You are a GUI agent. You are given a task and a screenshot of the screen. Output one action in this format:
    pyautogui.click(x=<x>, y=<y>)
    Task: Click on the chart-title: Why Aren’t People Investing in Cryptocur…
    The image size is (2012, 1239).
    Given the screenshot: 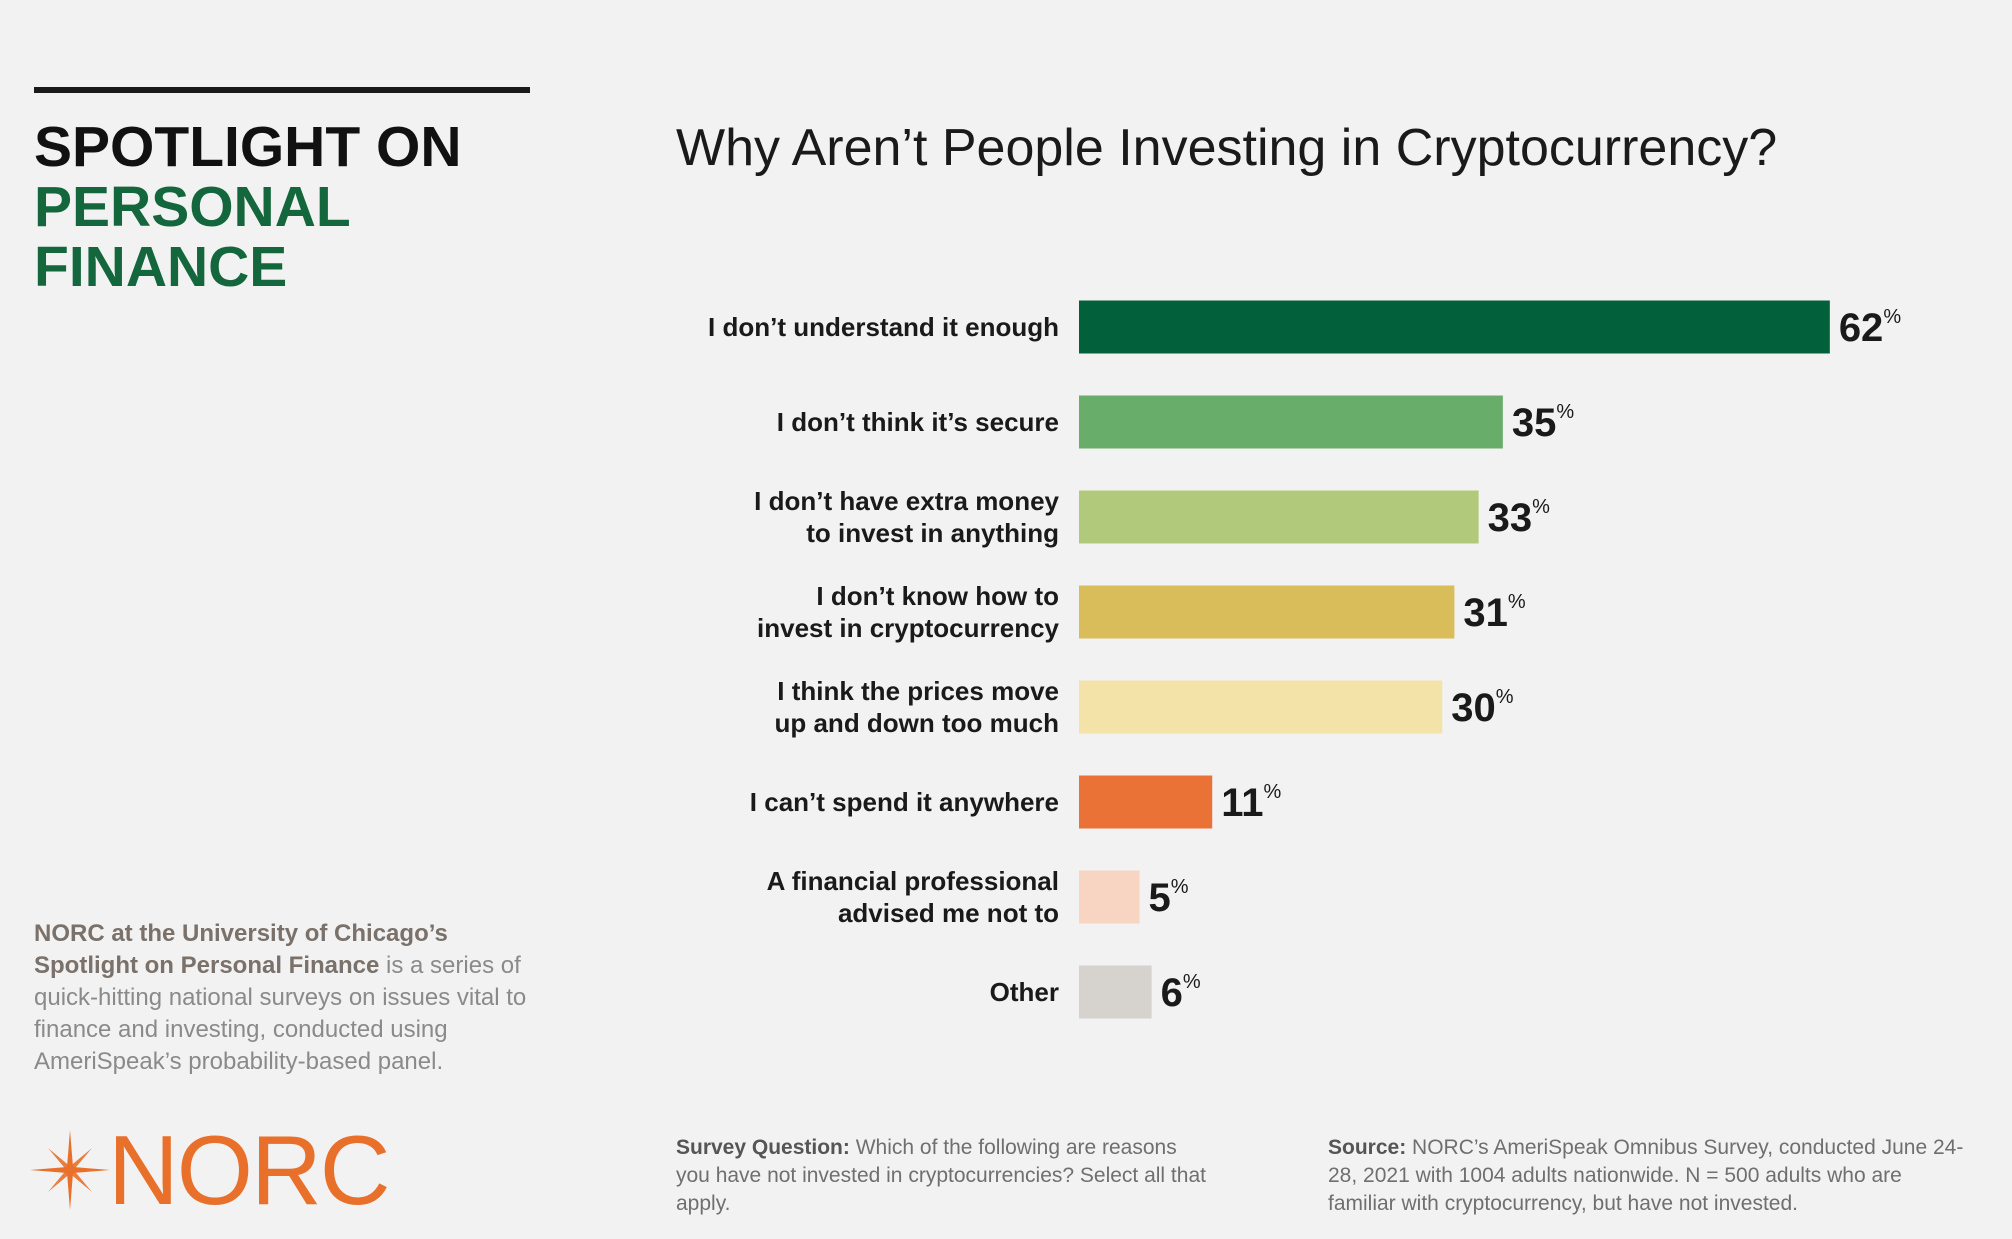 What is the action you would take?
    pyautogui.click(x=1227, y=148)
    